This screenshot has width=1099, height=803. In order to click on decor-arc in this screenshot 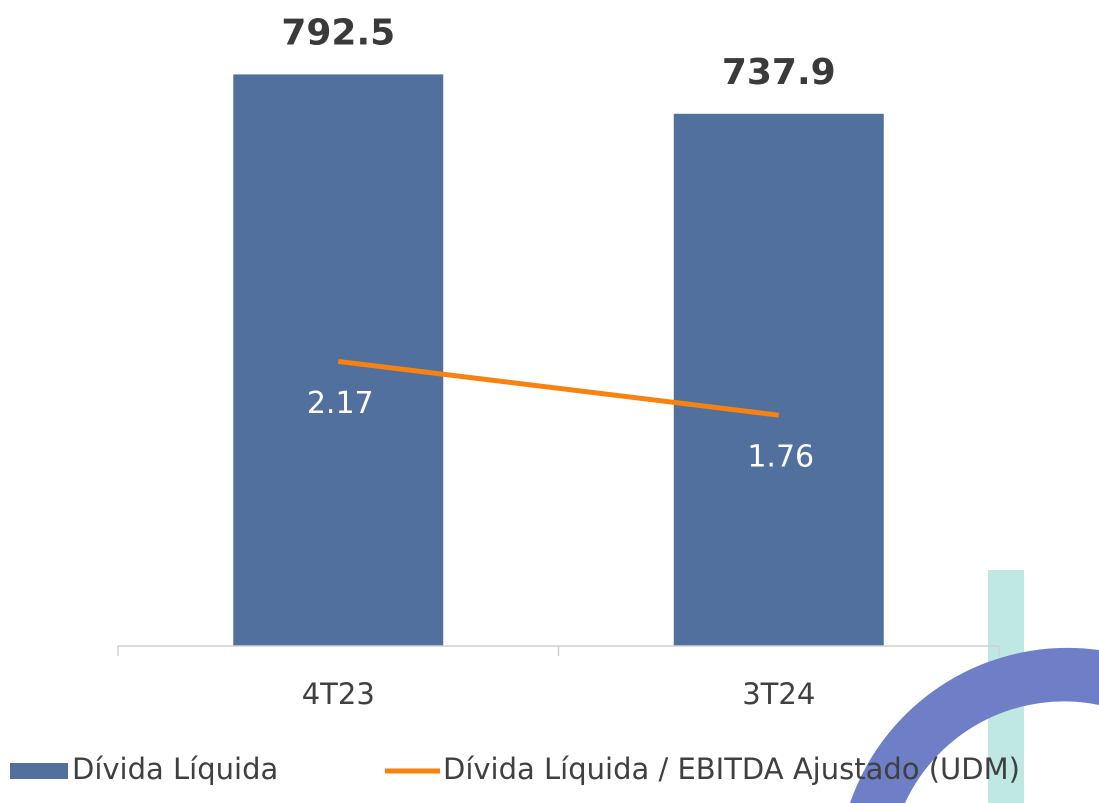, I will do `click(974, 725)`.